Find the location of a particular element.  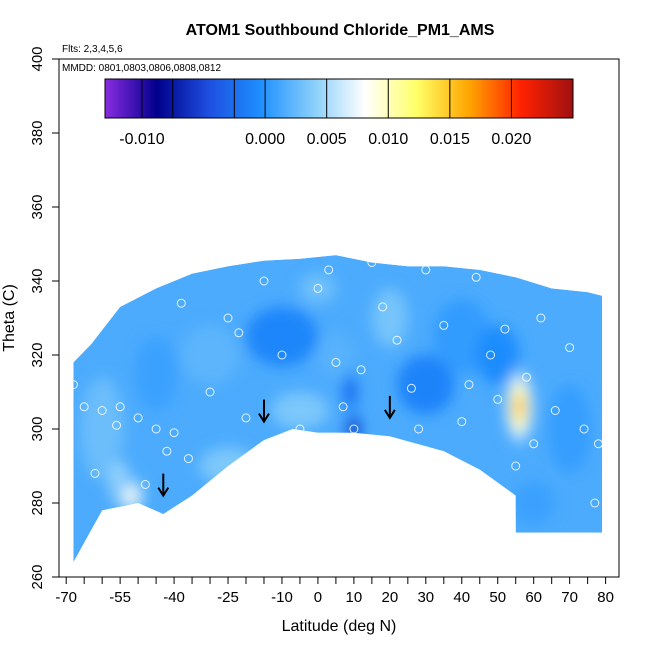

y-tick-label: 360 is located at coordinates (37, 206).